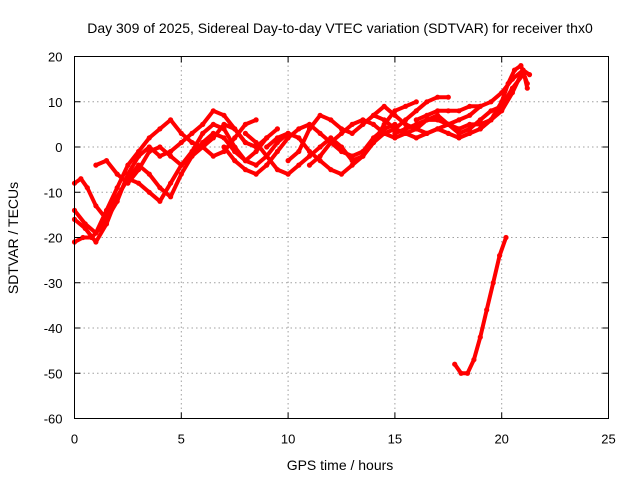 The width and height of the screenshot is (640, 480). Describe the element at coordinates (501, 439) in the screenshot. I see `x-tick-label: 20` at that location.